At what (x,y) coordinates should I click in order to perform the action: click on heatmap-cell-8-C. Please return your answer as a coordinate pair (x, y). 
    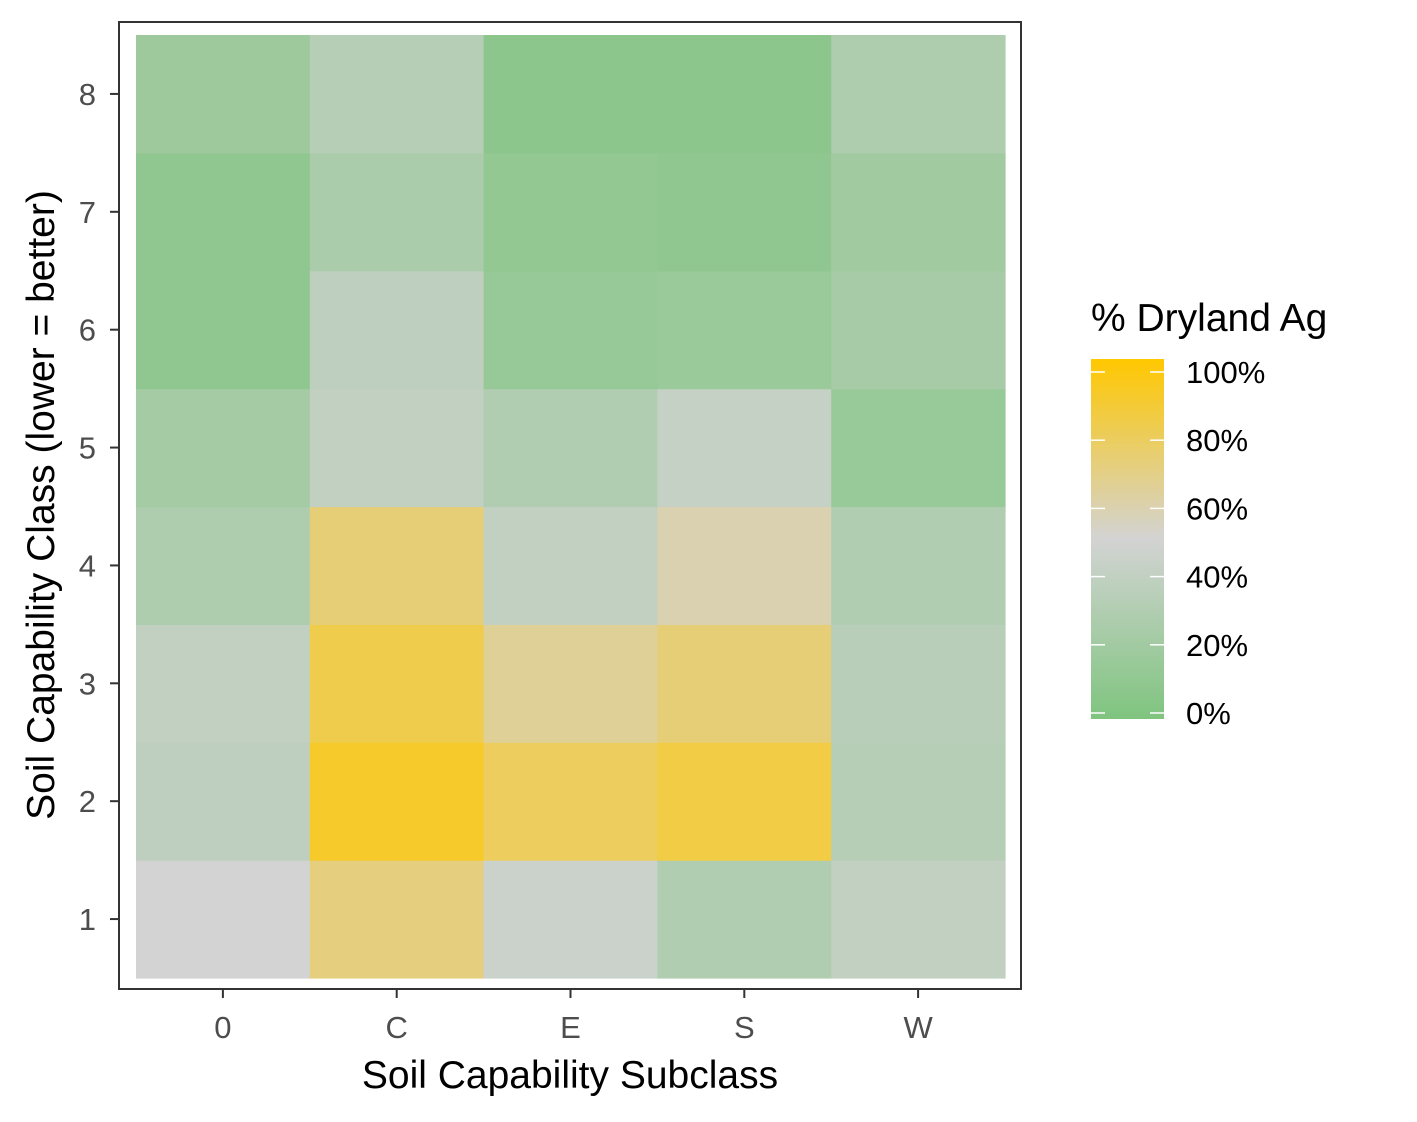
    Looking at the image, I should click on (397, 94).